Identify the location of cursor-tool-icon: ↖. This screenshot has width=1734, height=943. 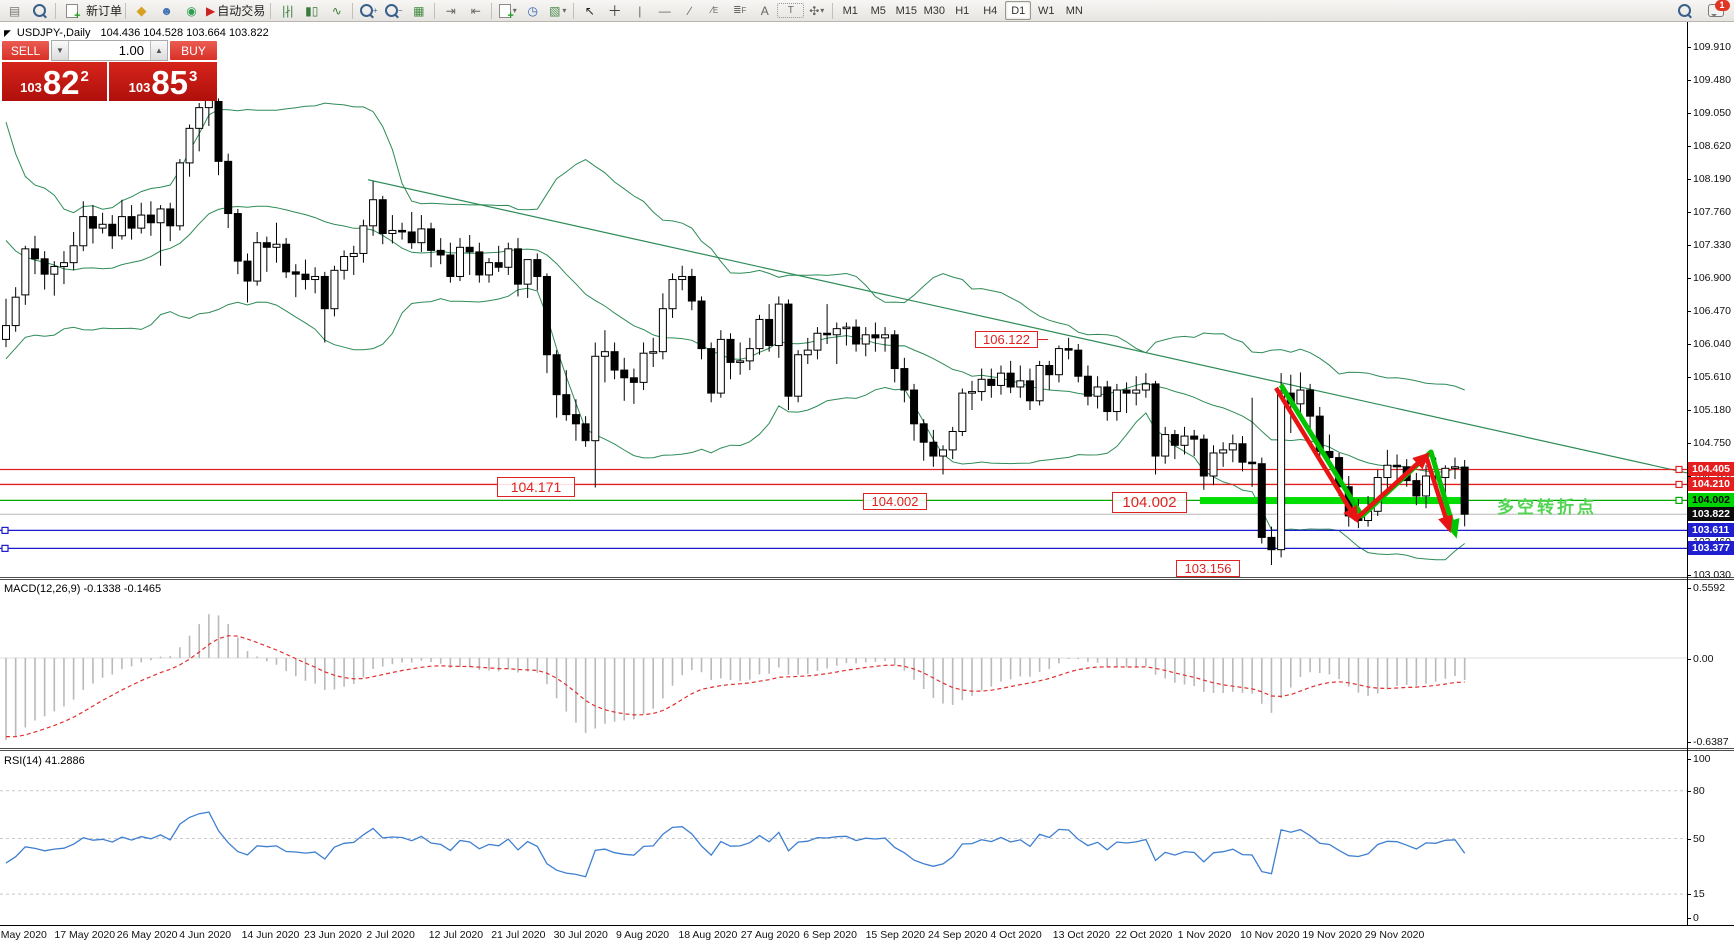
(589, 10).